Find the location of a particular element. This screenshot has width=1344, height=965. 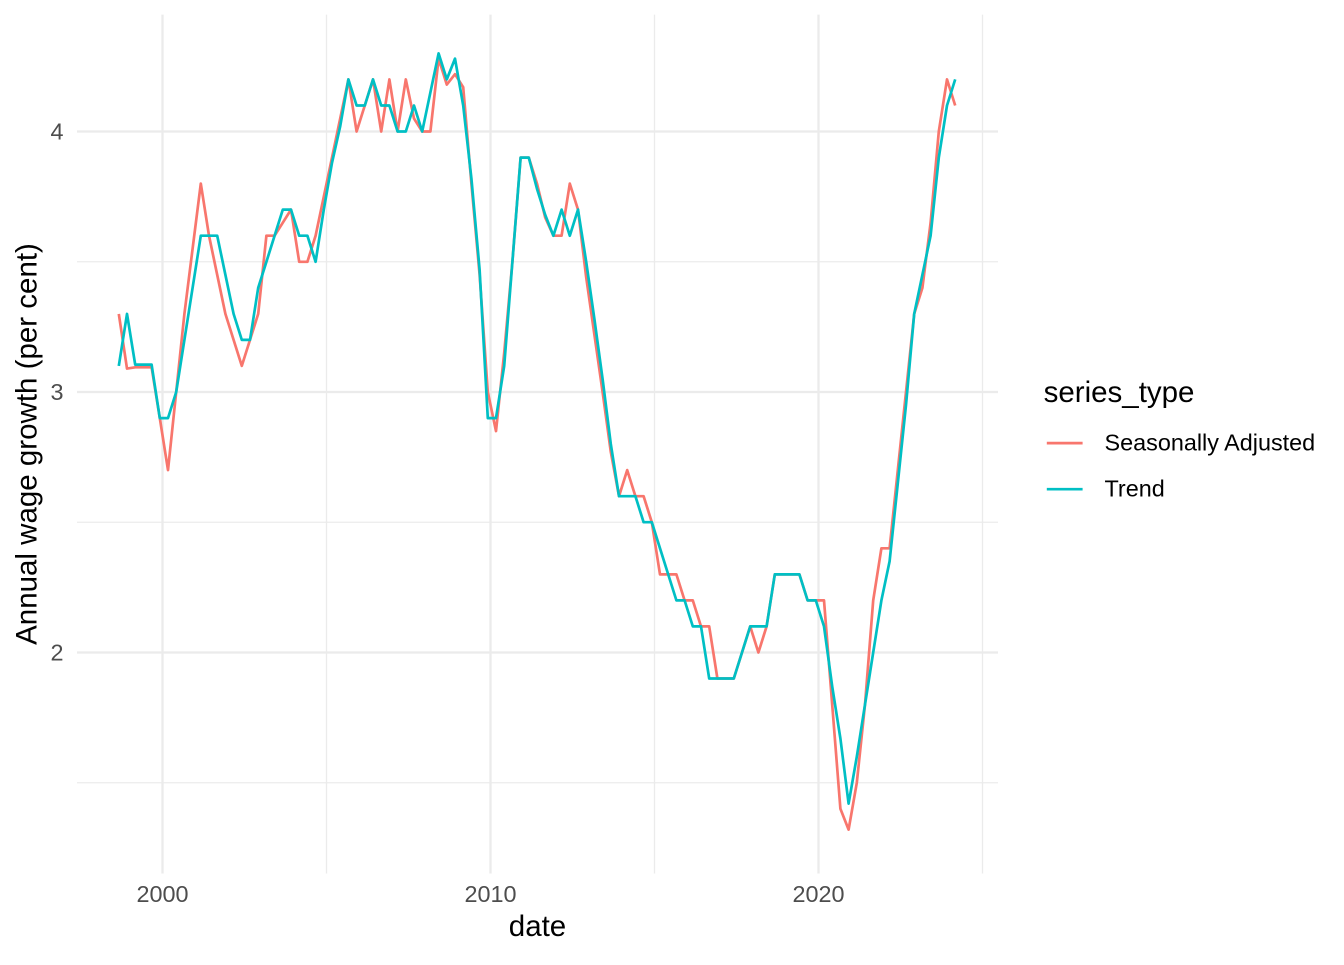

svg-text: Annual wage growth (per cent) is located at coordinates (27, 444).